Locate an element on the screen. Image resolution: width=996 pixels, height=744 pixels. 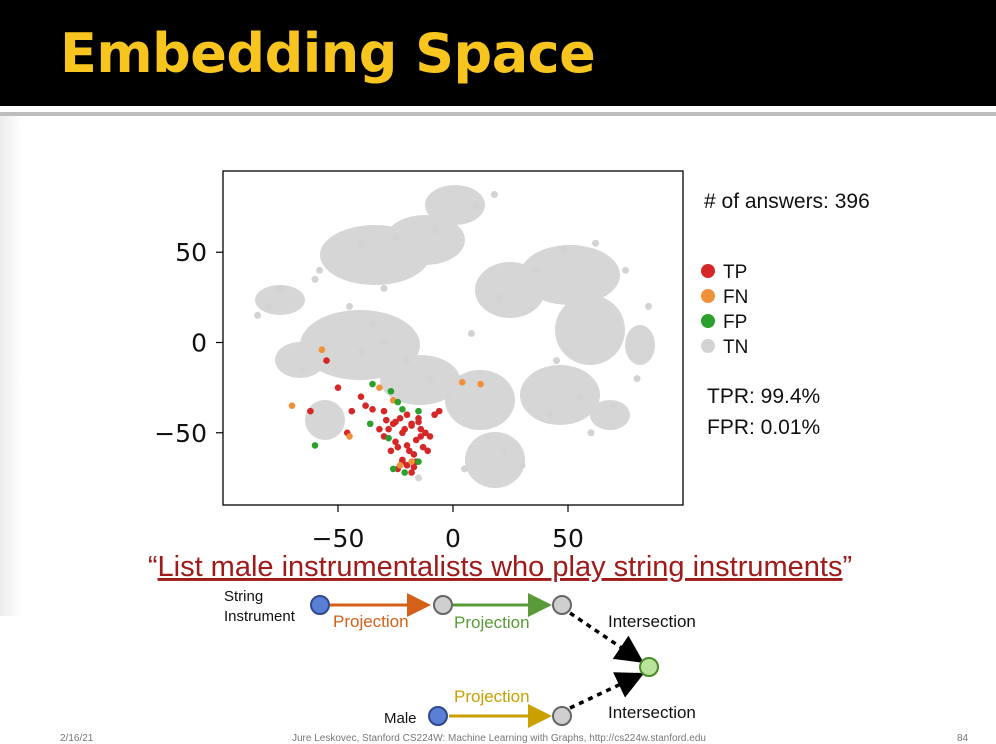
slide-title: Embedding Space is located at coordinates (328, 53).